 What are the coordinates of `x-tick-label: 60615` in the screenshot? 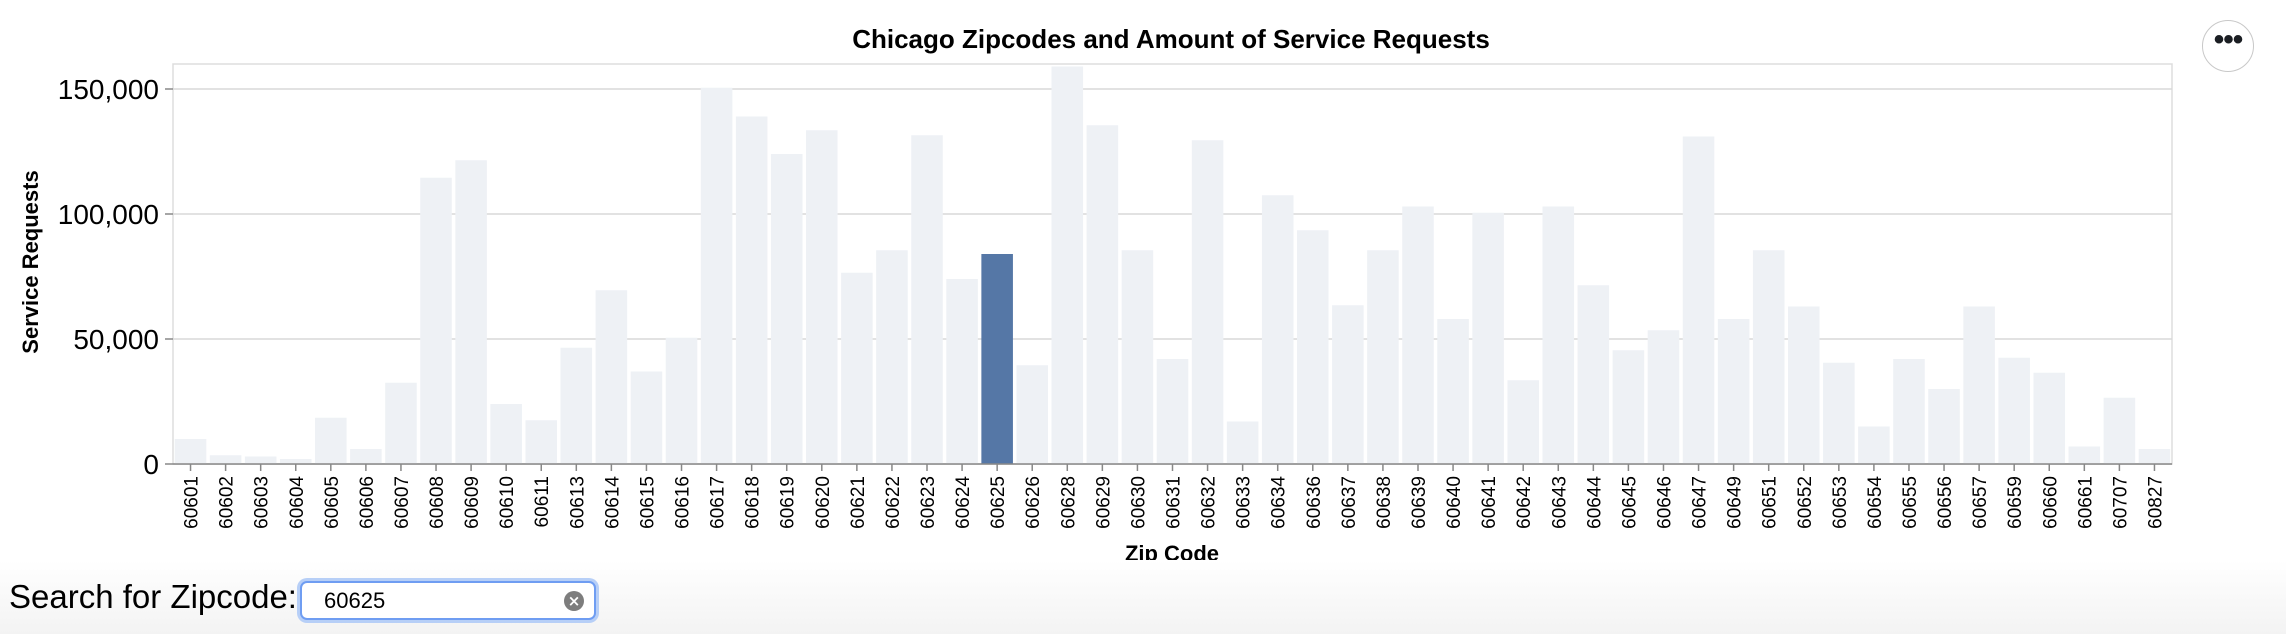 It's located at (647, 502).